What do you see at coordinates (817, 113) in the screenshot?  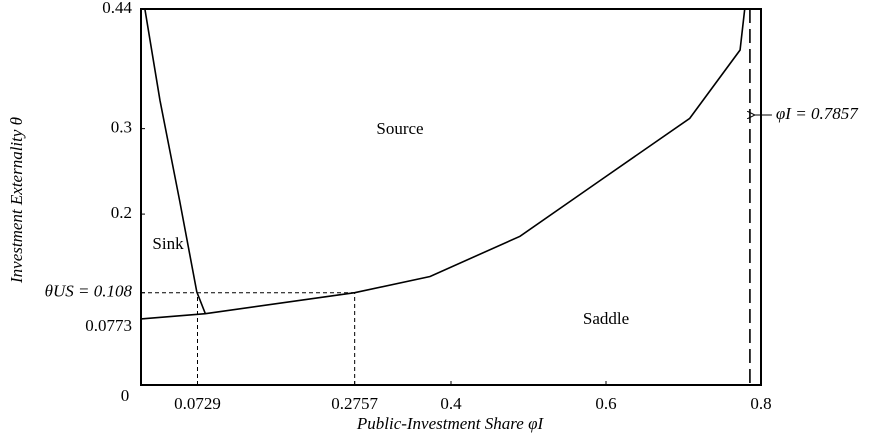 I see `annotation: φI = 0.7857` at bounding box center [817, 113].